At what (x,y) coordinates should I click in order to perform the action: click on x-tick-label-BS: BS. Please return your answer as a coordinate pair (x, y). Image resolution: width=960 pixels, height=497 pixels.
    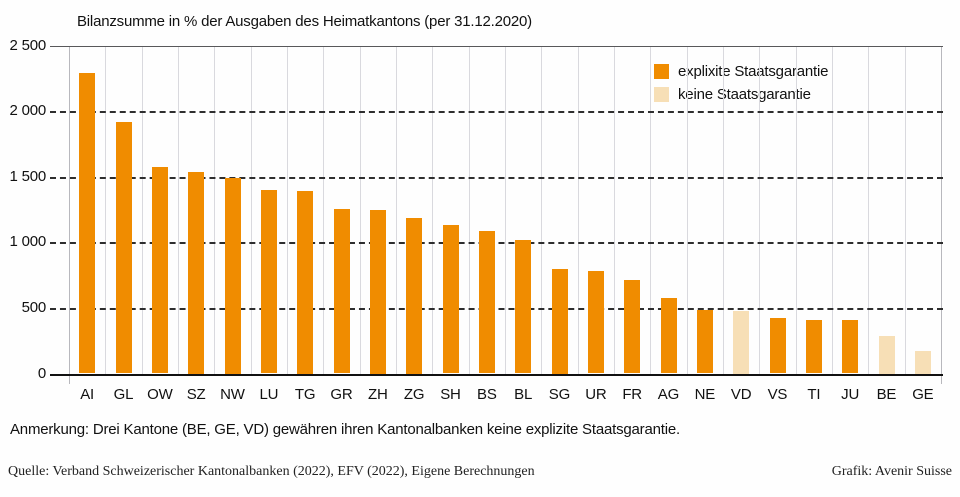
    Looking at the image, I should click on (487, 394).